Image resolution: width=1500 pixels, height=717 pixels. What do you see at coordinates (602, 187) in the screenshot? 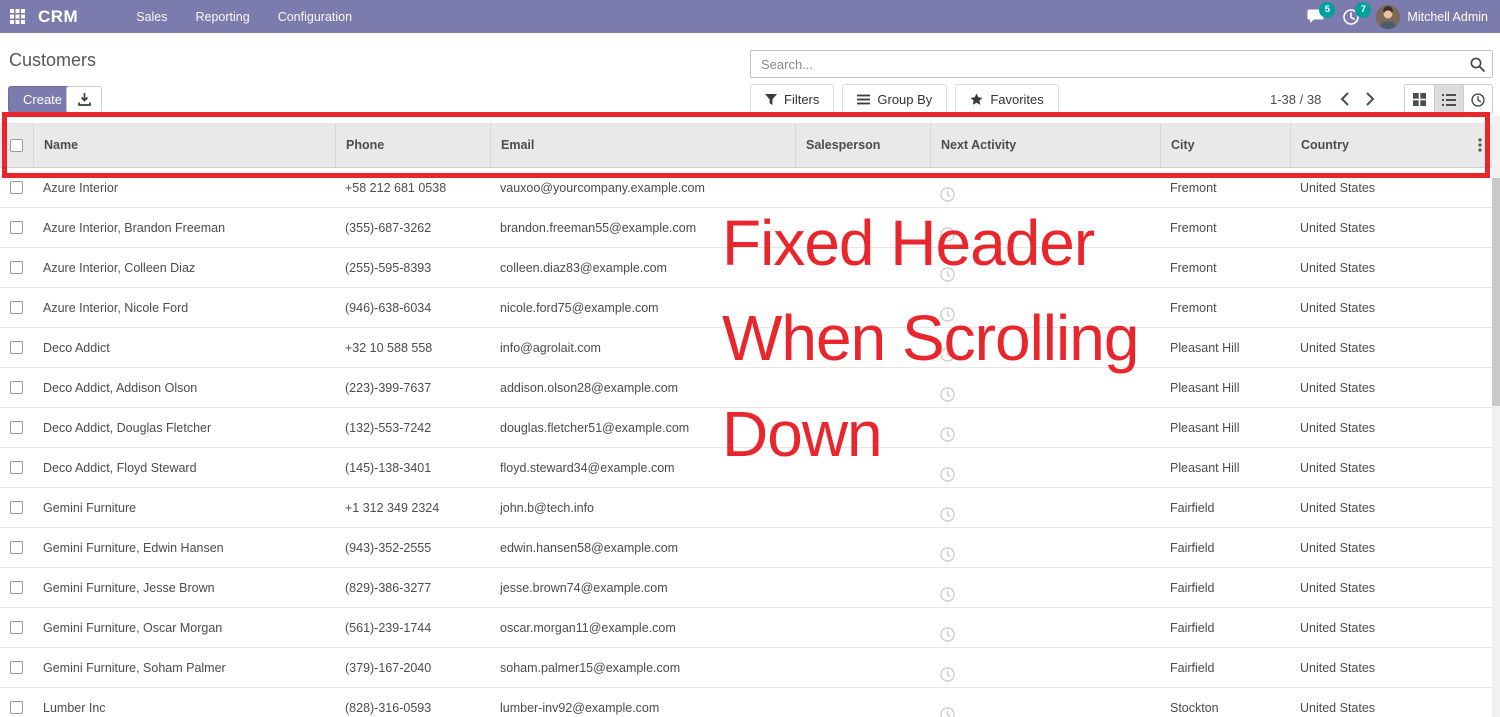
I see `cell-email: vauxoo@yourcompany.example.com` at bounding box center [602, 187].